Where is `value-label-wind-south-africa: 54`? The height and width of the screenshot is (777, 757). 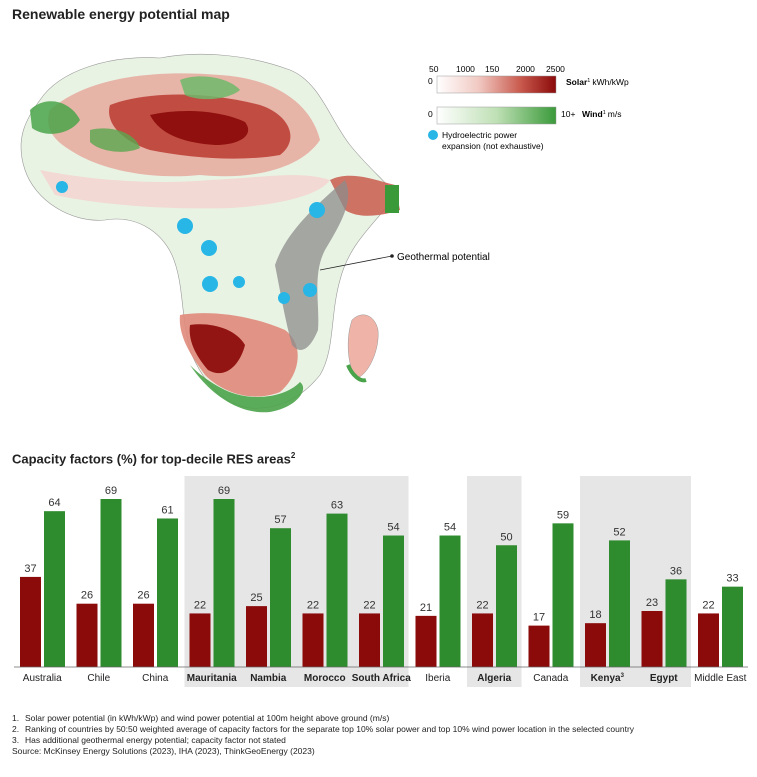
value-label-wind-south-africa: 54 is located at coordinates (393, 528).